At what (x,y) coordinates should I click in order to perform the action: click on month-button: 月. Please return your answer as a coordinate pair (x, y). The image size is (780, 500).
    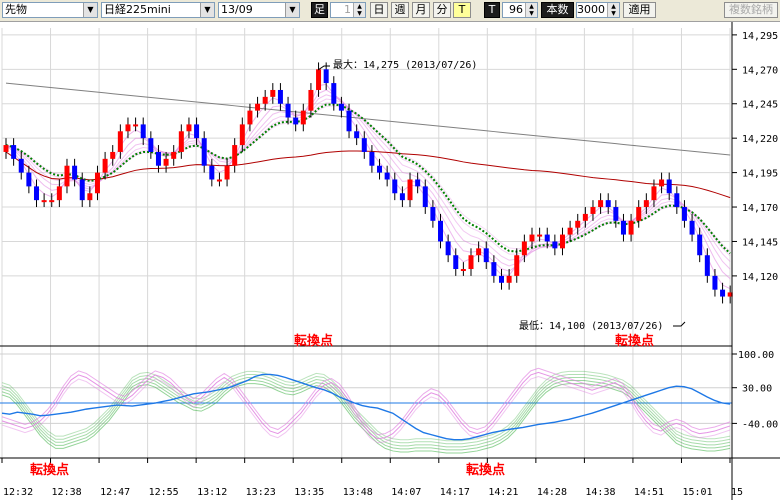
    Looking at the image, I should click on (421, 10).